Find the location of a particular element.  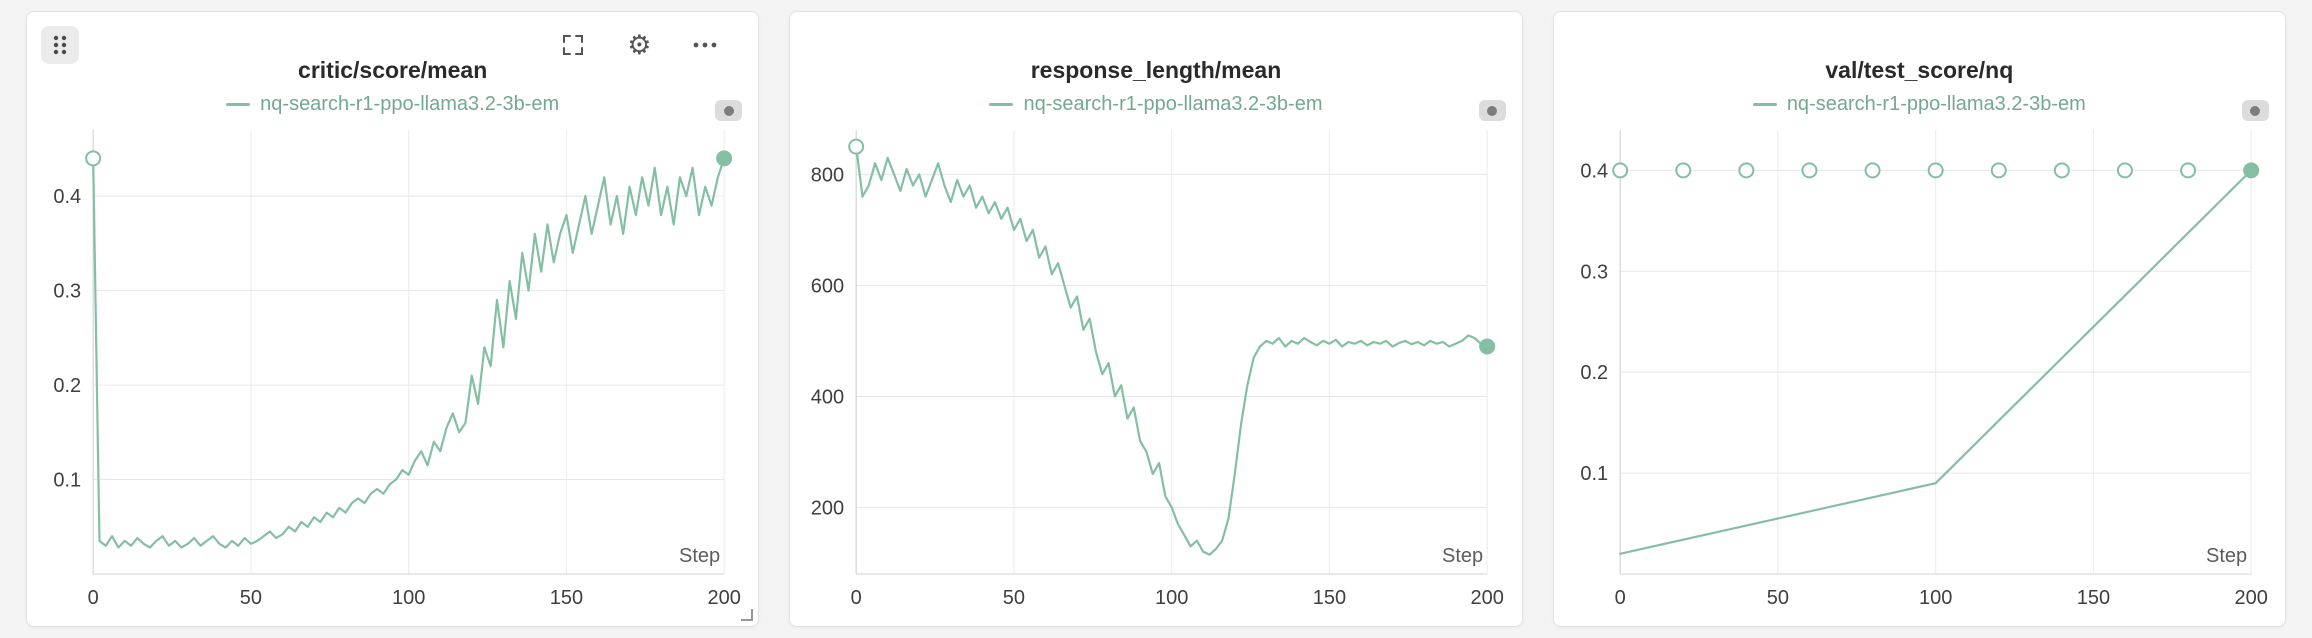

svg-text: 400 is located at coordinates (827, 397).